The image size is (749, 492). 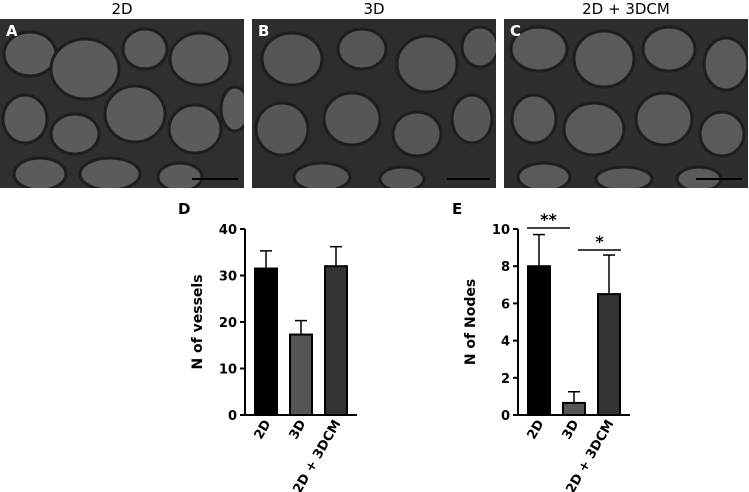 What do you see at coordinates (505, 304) in the screenshot?
I see `chart-e-ytick-label: 6` at bounding box center [505, 304].